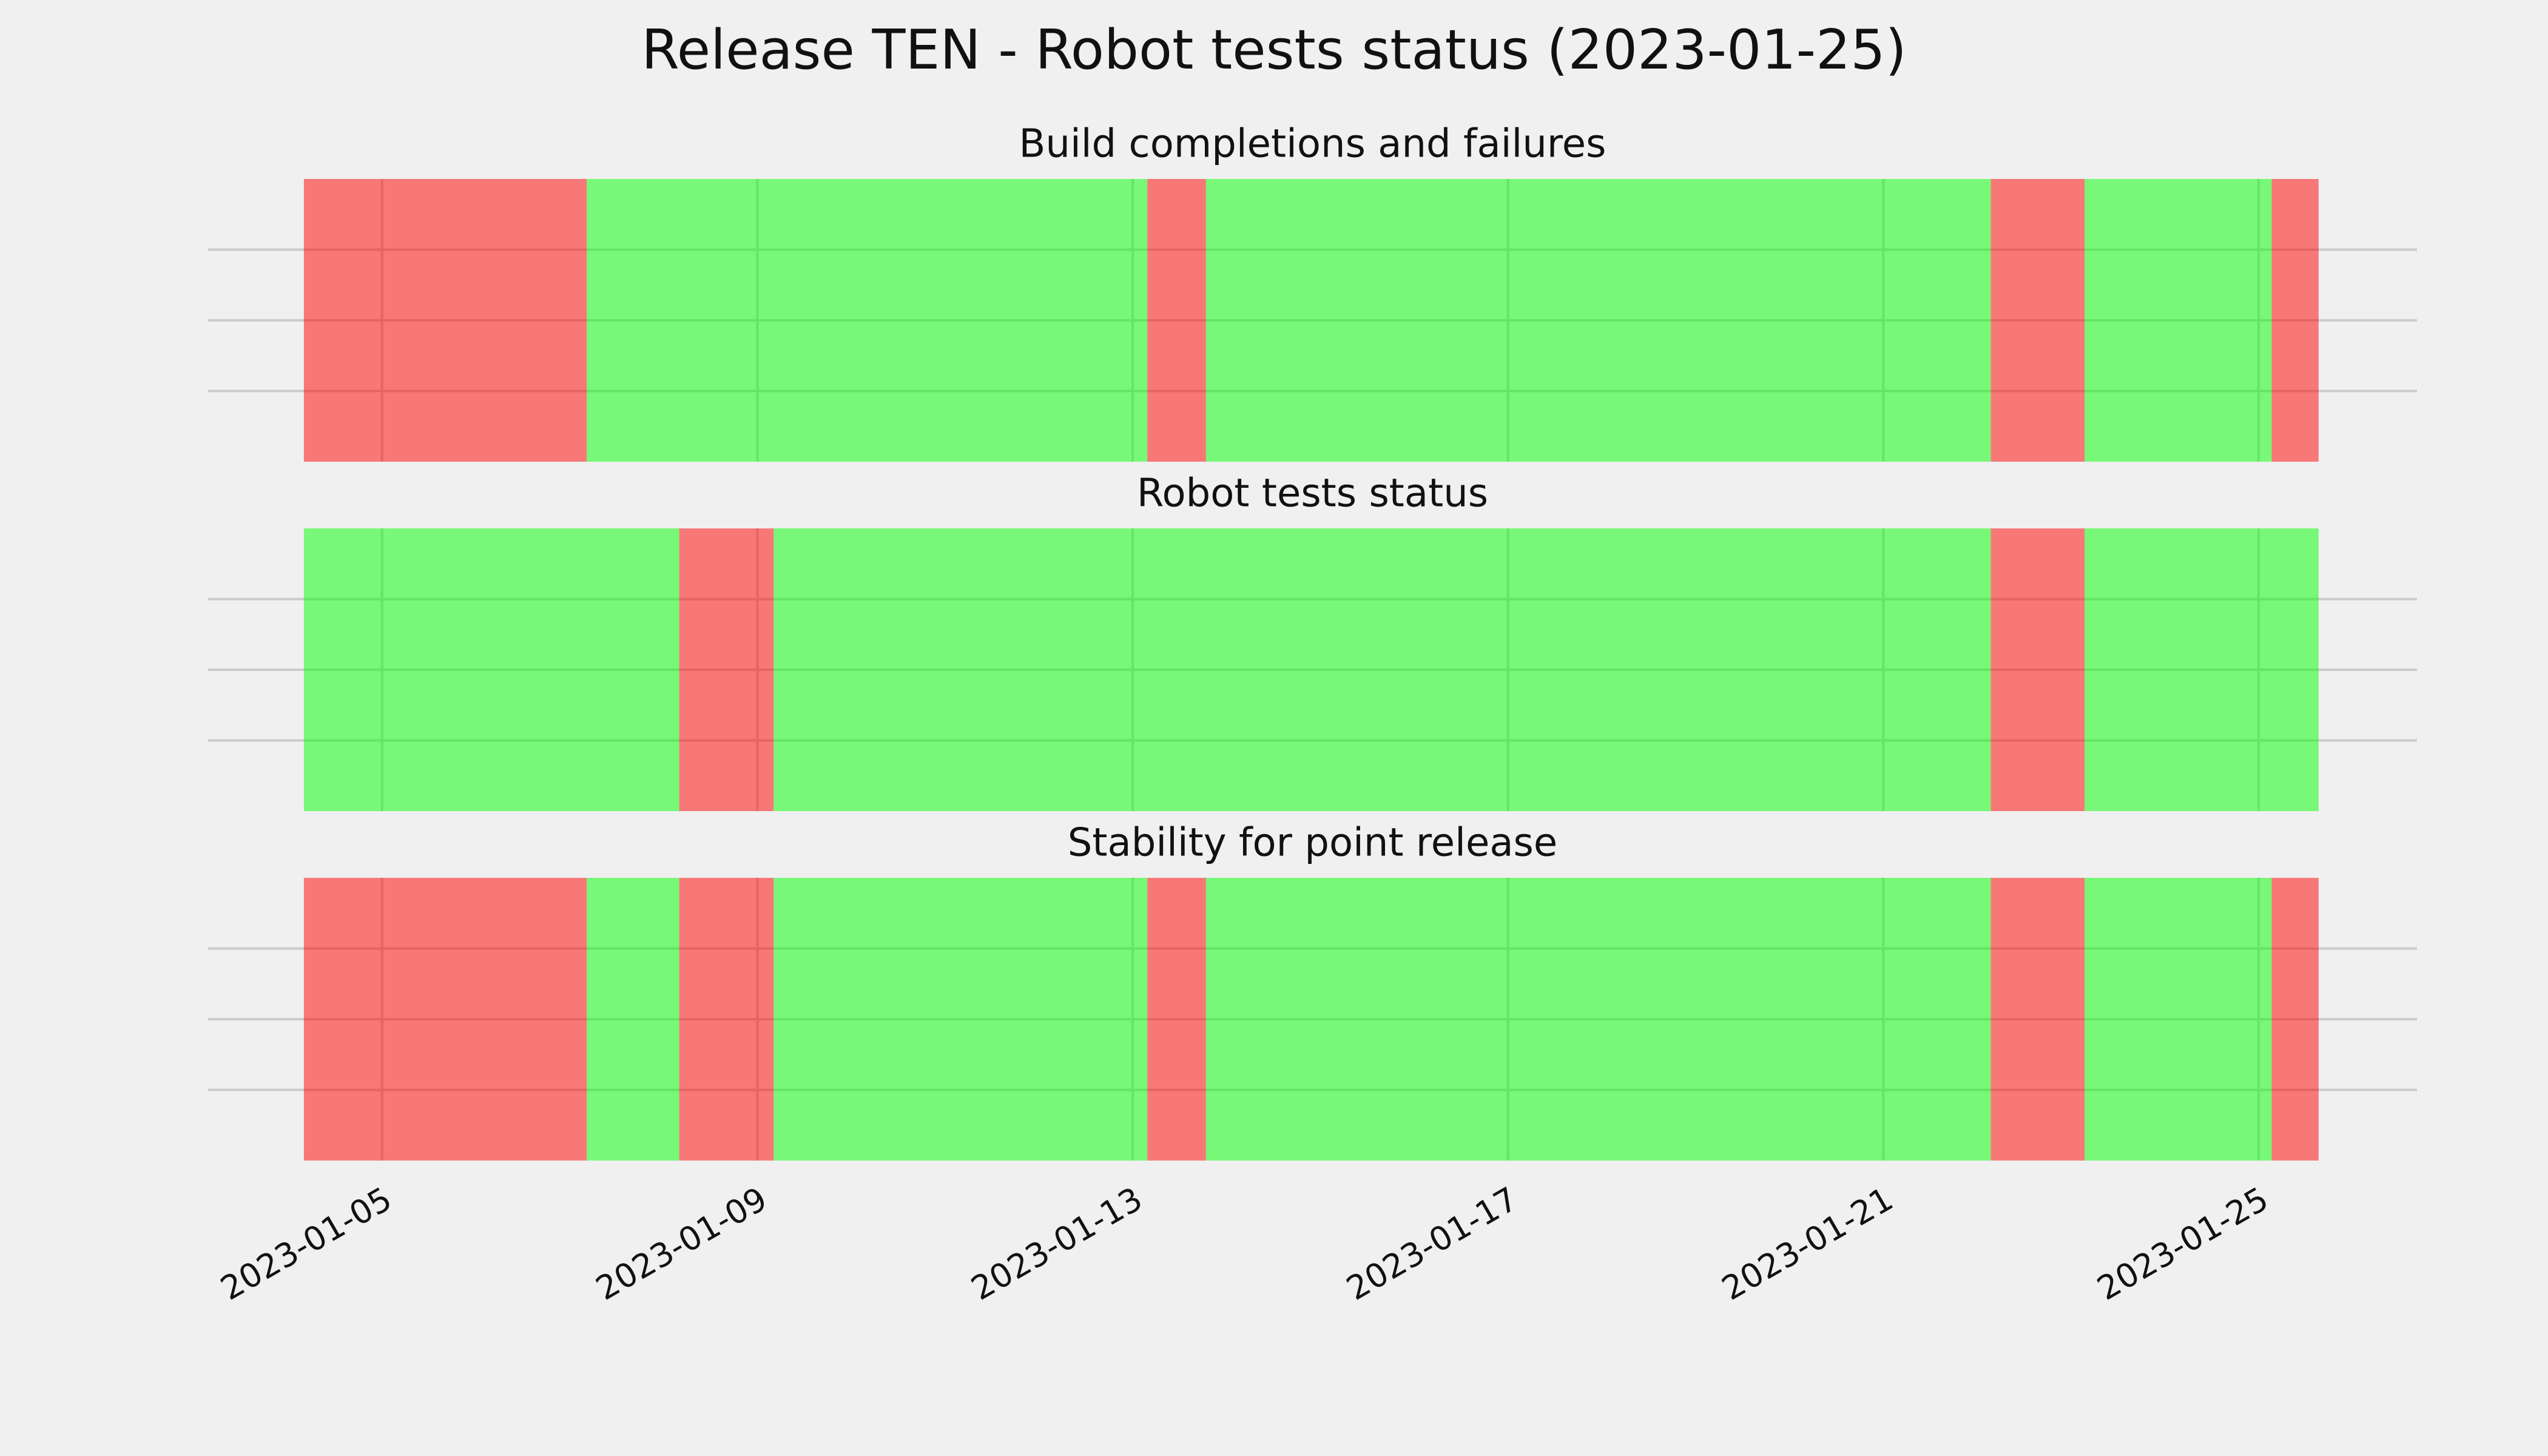 This screenshot has height=1456, width=2548. Describe the element at coordinates (1312, 493) in the screenshot. I see `panel-title: Robot tests status` at that location.